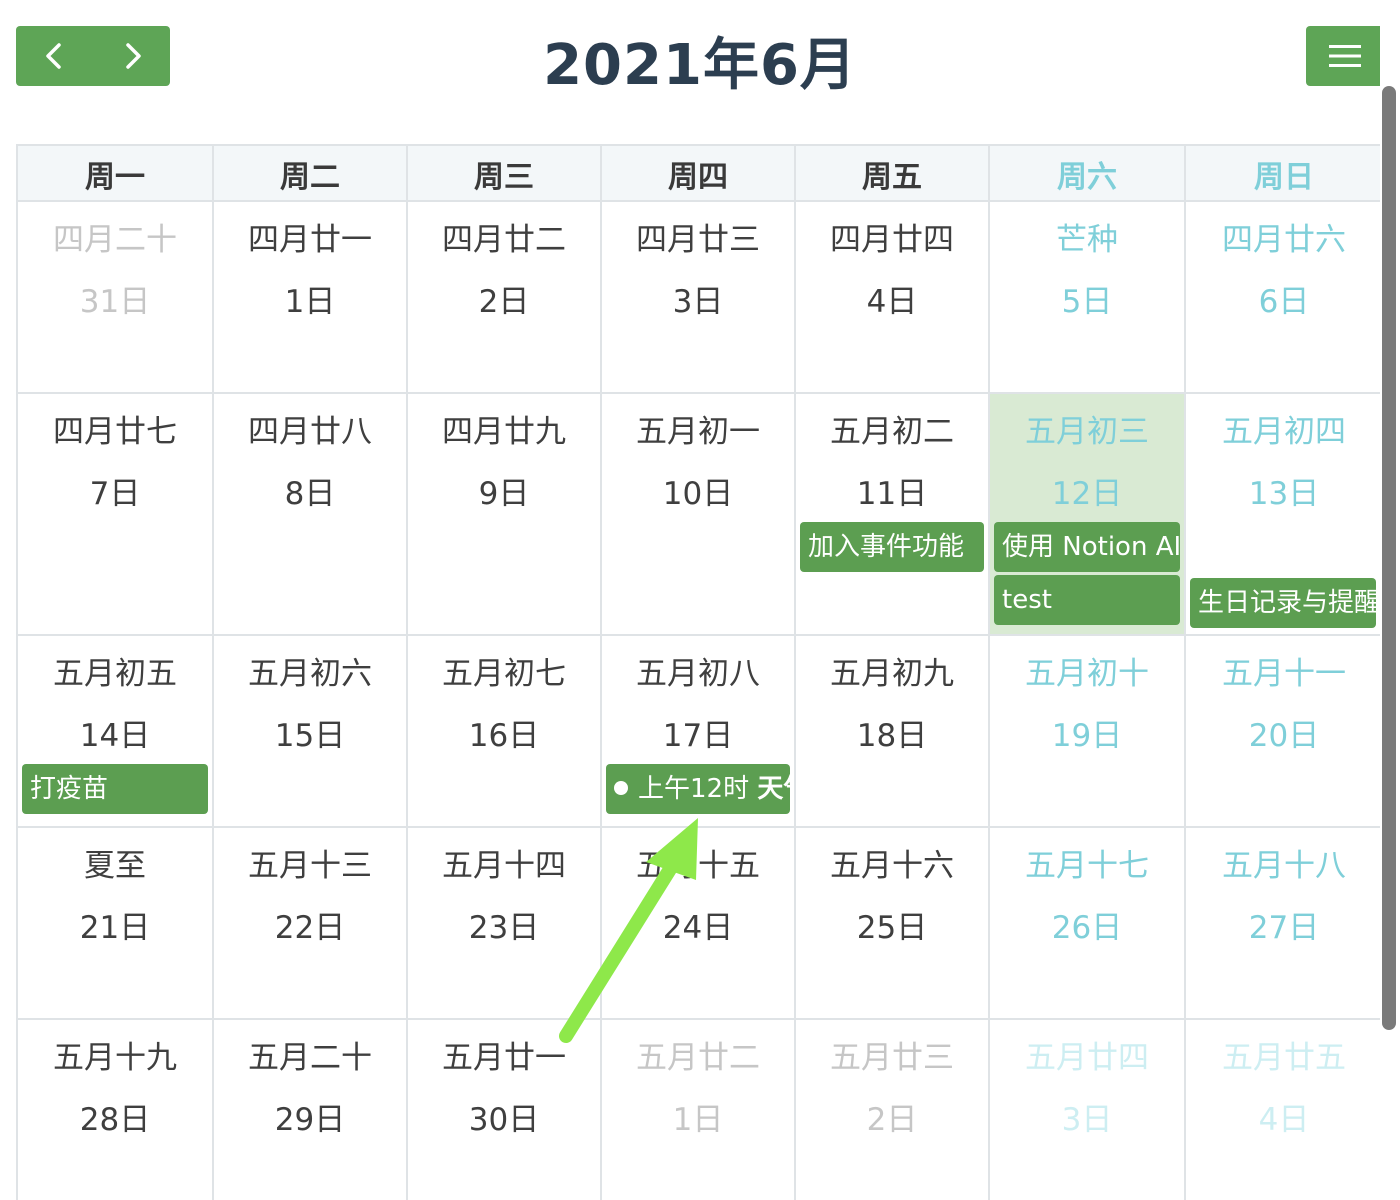 Image resolution: width=1400 pixels, height=1200 pixels. I want to click on calendar-toolbar: 2021年6月, so click(700, 60).